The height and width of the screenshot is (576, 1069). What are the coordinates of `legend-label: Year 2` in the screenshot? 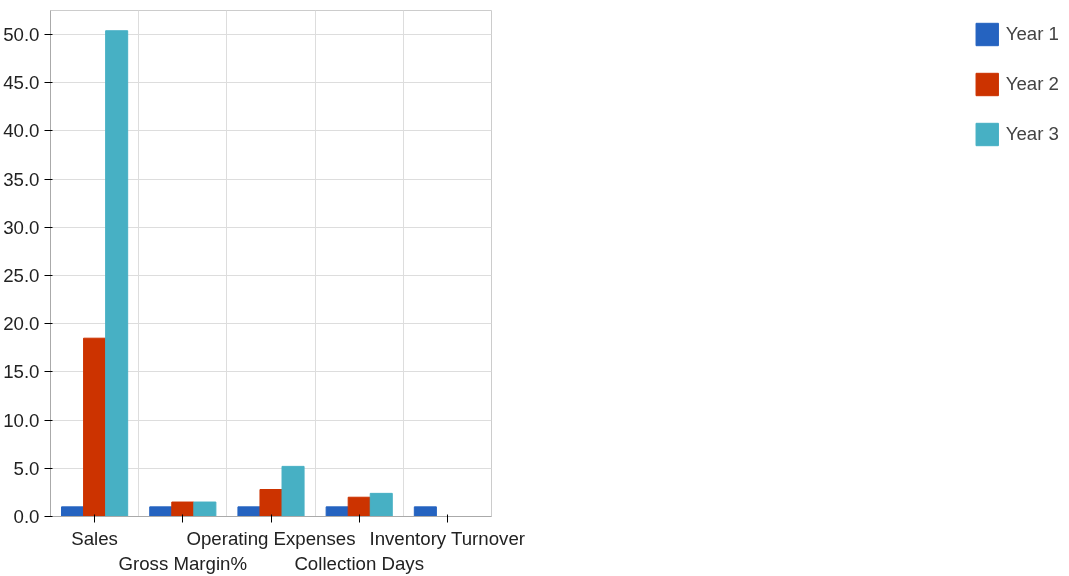 It's located at (1032, 84).